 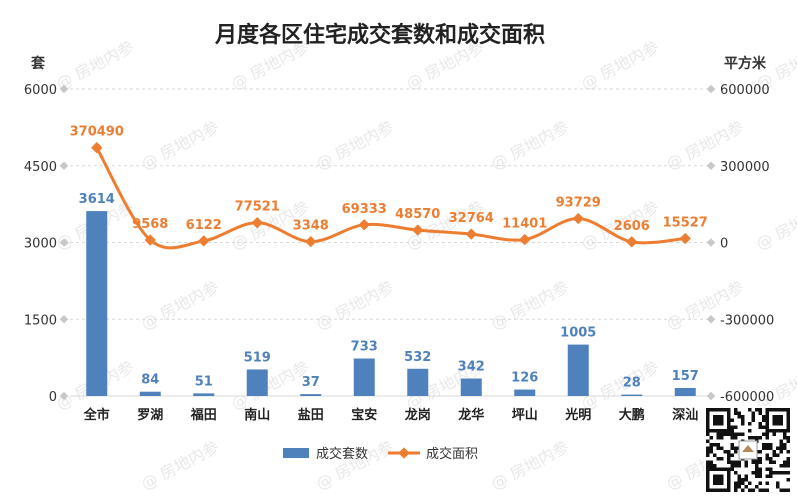 What do you see at coordinates (97, 132) in the screenshot?
I see `line-data-label: 370490` at bounding box center [97, 132].